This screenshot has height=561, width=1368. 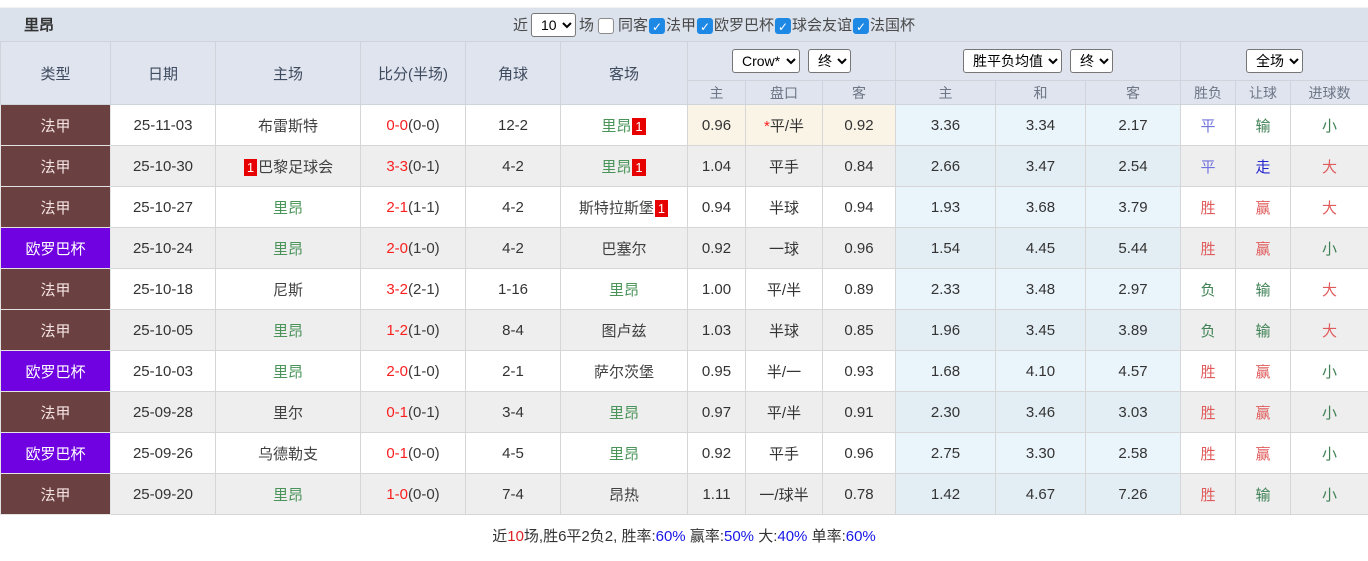 What do you see at coordinates (513, 453) in the screenshot?
I see `corners-cell: 4-5` at bounding box center [513, 453].